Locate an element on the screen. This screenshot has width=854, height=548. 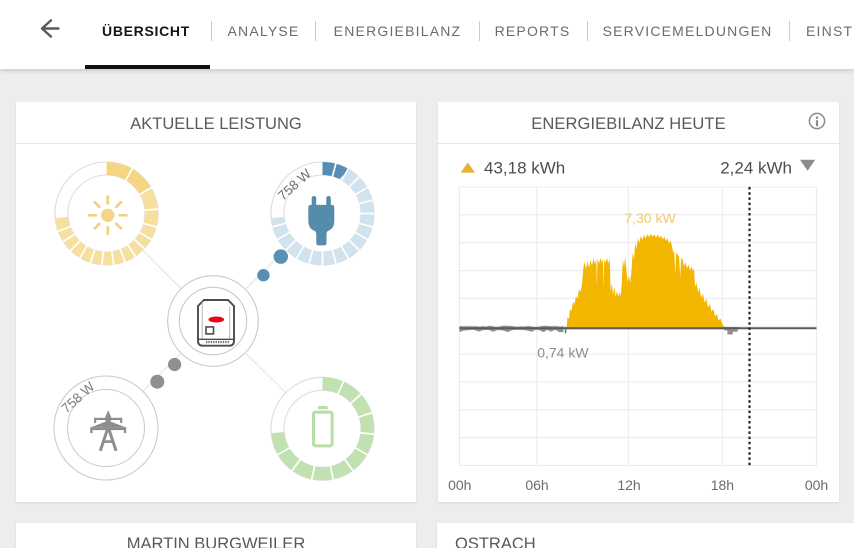
svg-text: 43,18 kWh is located at coordinates (524, 168).